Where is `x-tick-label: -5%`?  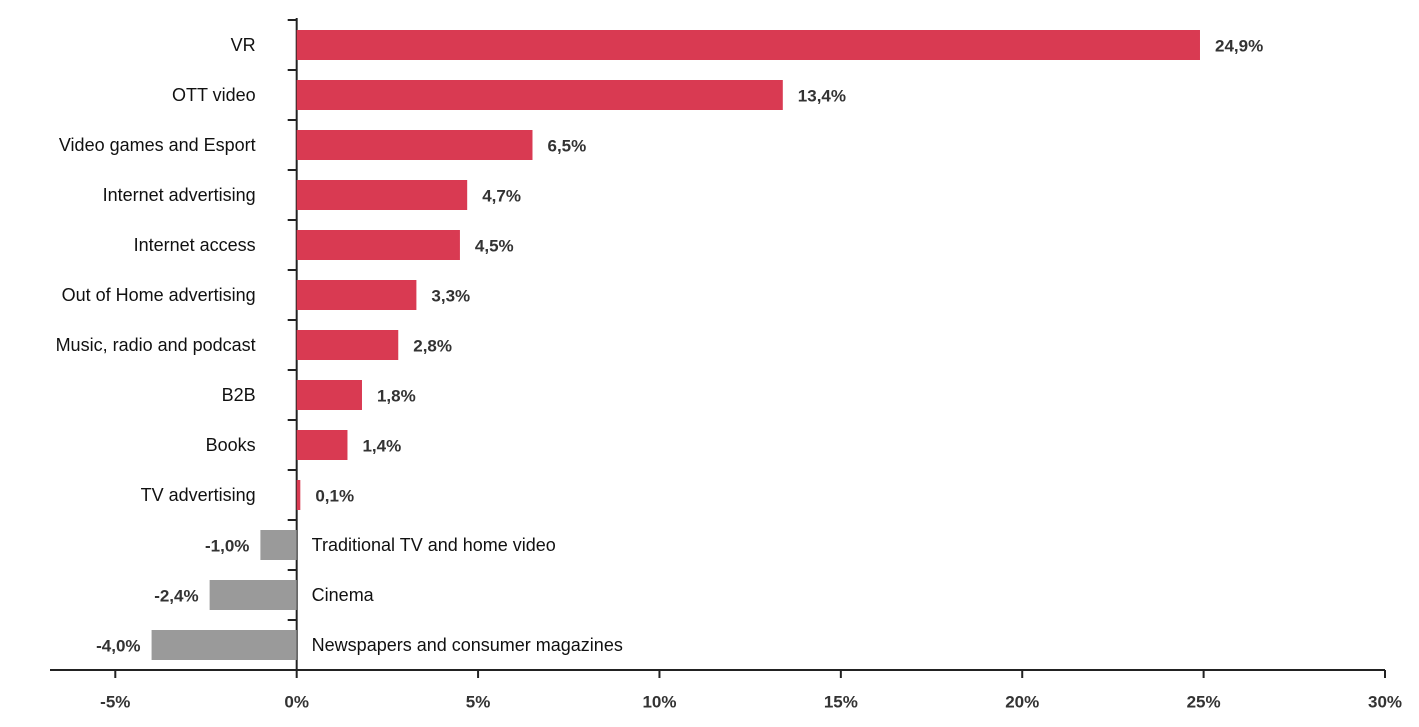
x-tick-label: -5% is located at coordinates (115, 701).